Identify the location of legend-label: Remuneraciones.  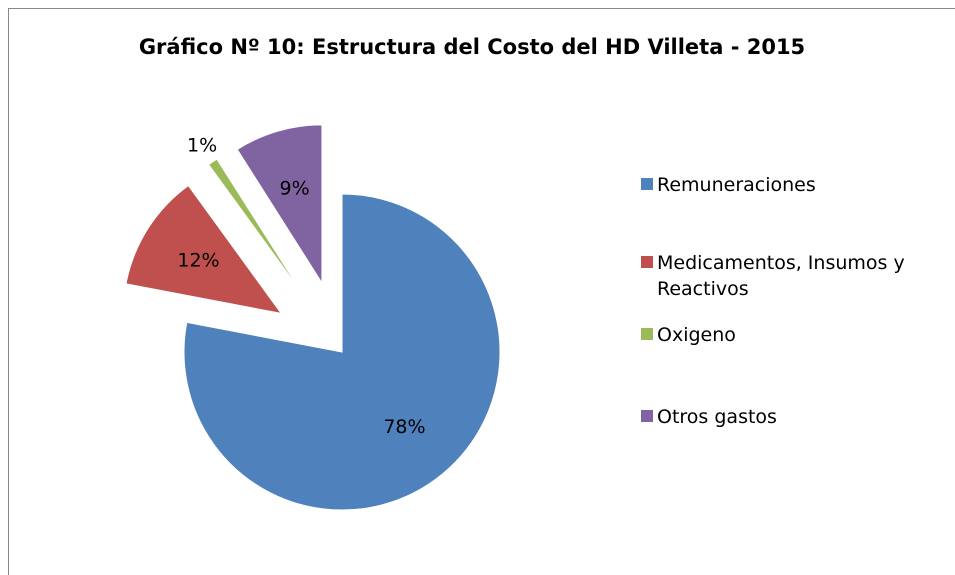
(736, 185).